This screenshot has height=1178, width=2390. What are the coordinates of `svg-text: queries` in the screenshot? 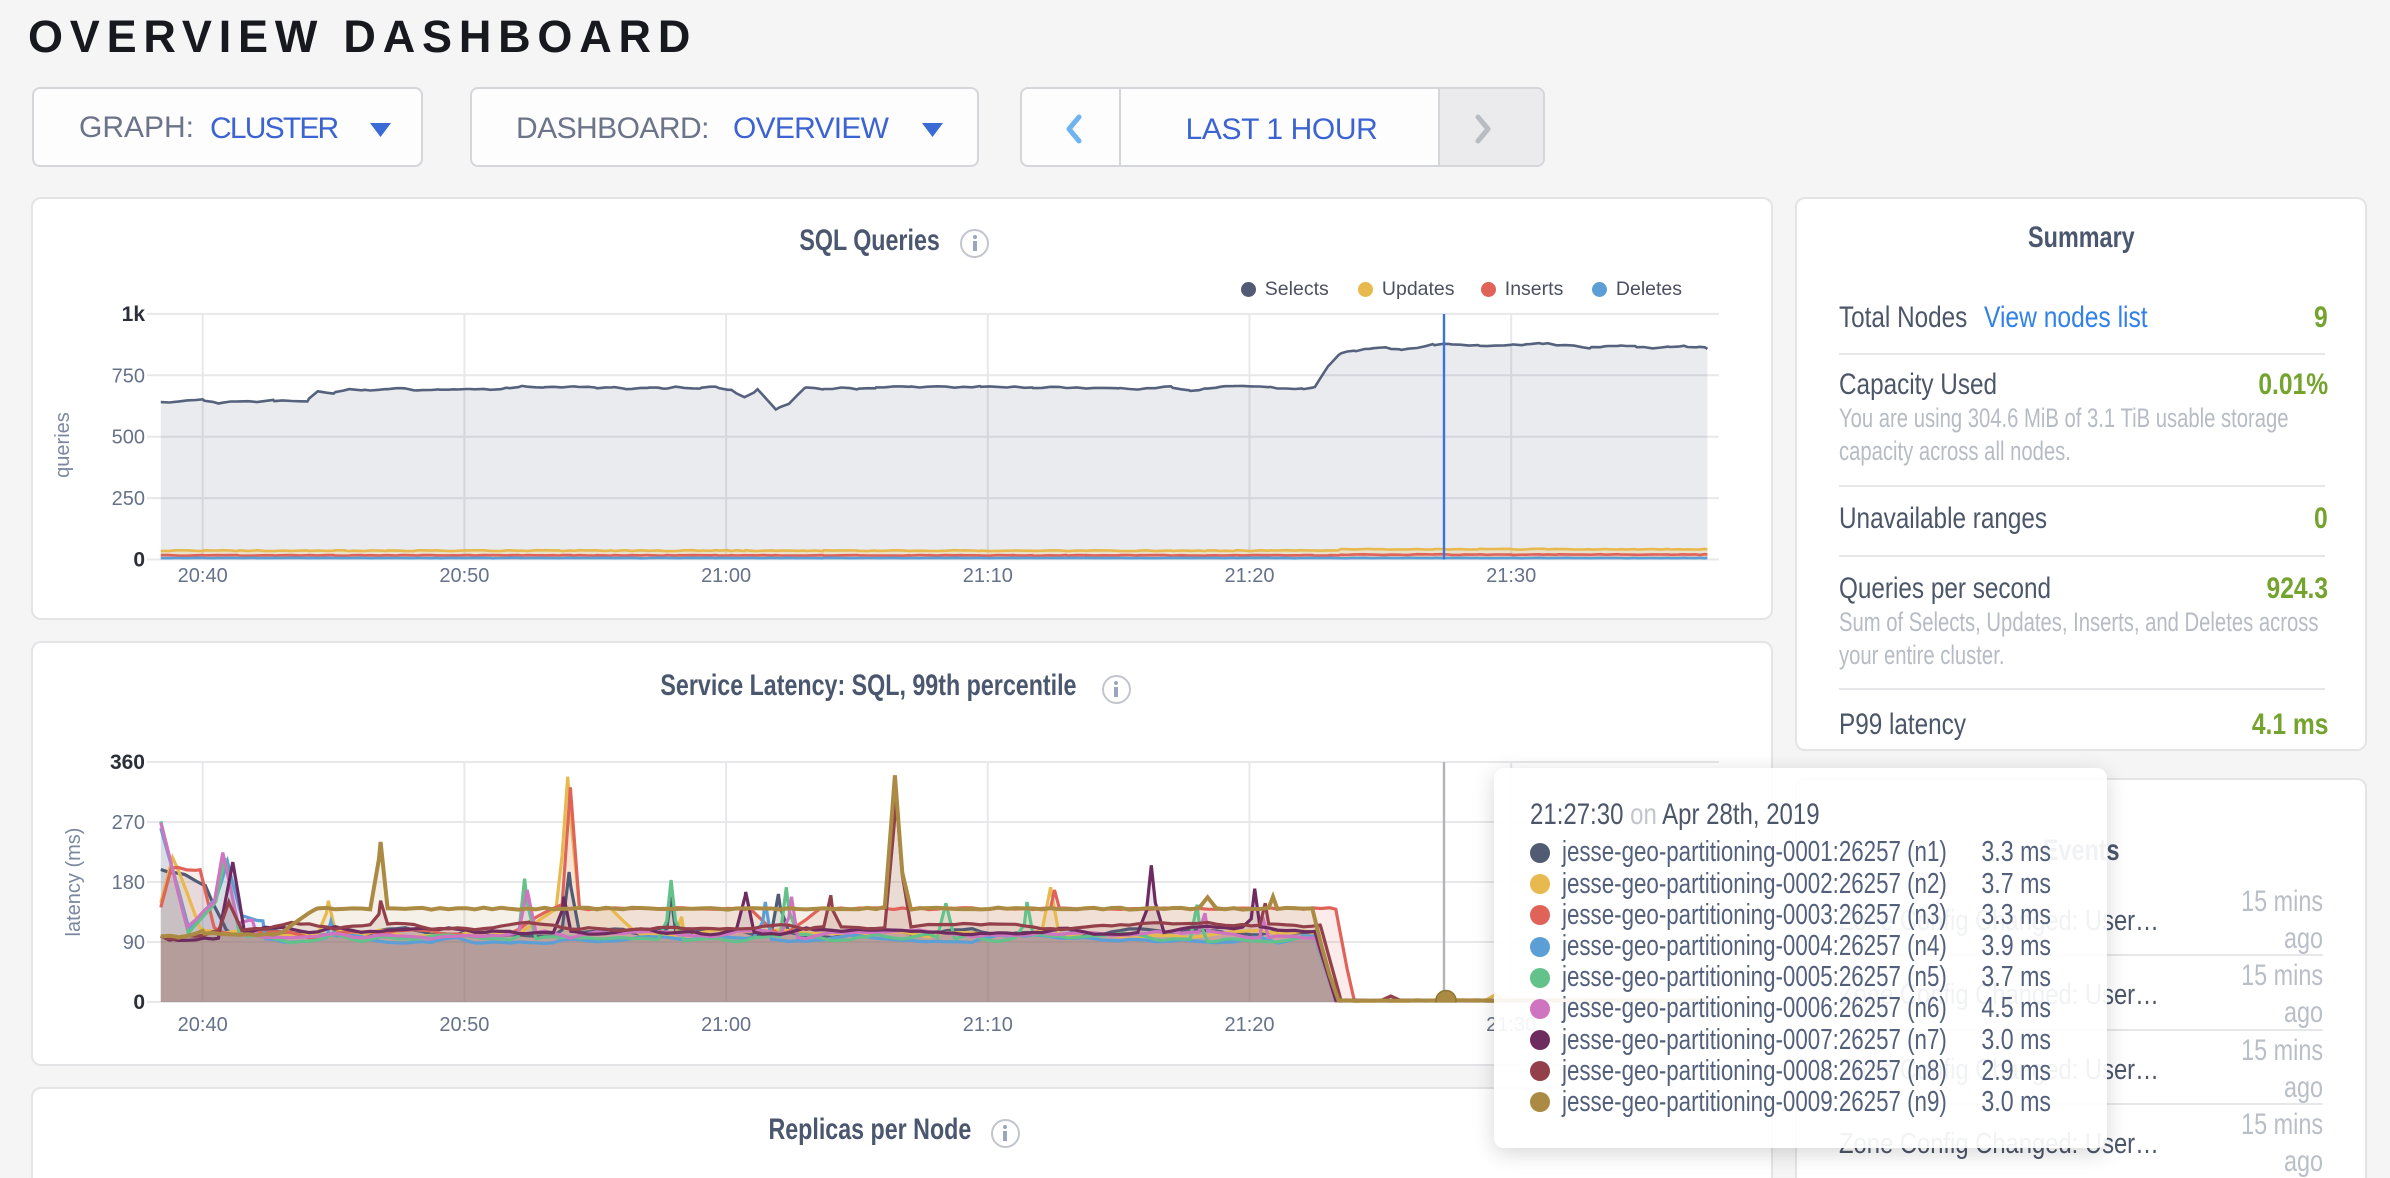 It's located at (63, 445).